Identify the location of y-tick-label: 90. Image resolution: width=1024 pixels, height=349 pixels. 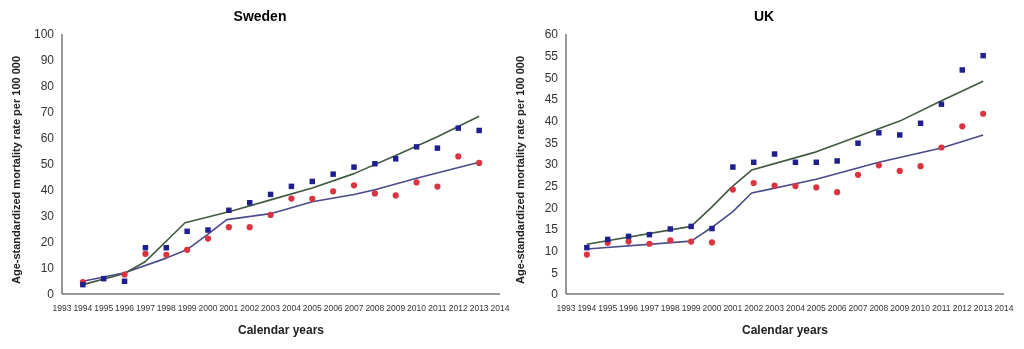
(47, 60).